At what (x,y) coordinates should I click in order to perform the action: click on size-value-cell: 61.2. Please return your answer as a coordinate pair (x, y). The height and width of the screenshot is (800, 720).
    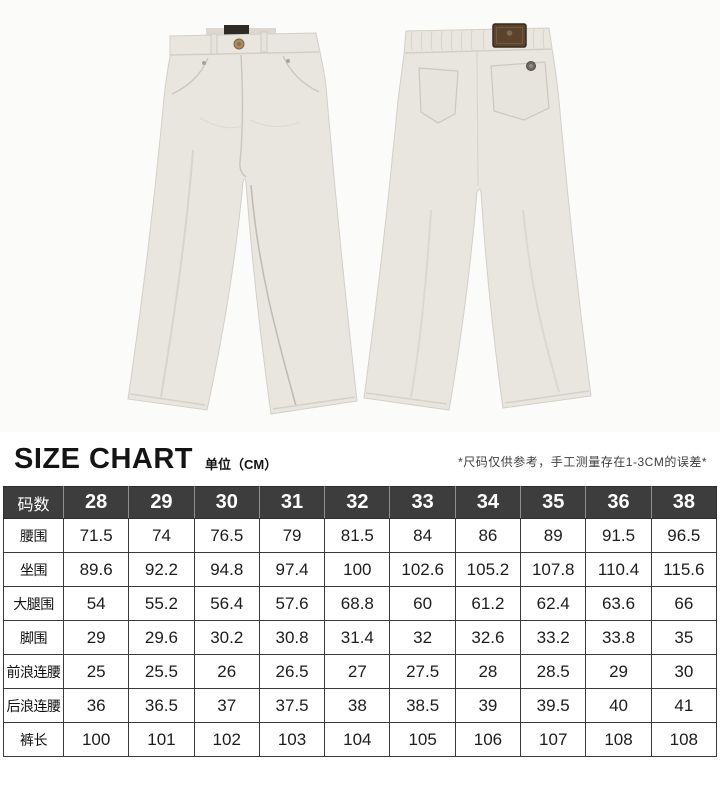
    Looking at the image, I should click on (488, 603).